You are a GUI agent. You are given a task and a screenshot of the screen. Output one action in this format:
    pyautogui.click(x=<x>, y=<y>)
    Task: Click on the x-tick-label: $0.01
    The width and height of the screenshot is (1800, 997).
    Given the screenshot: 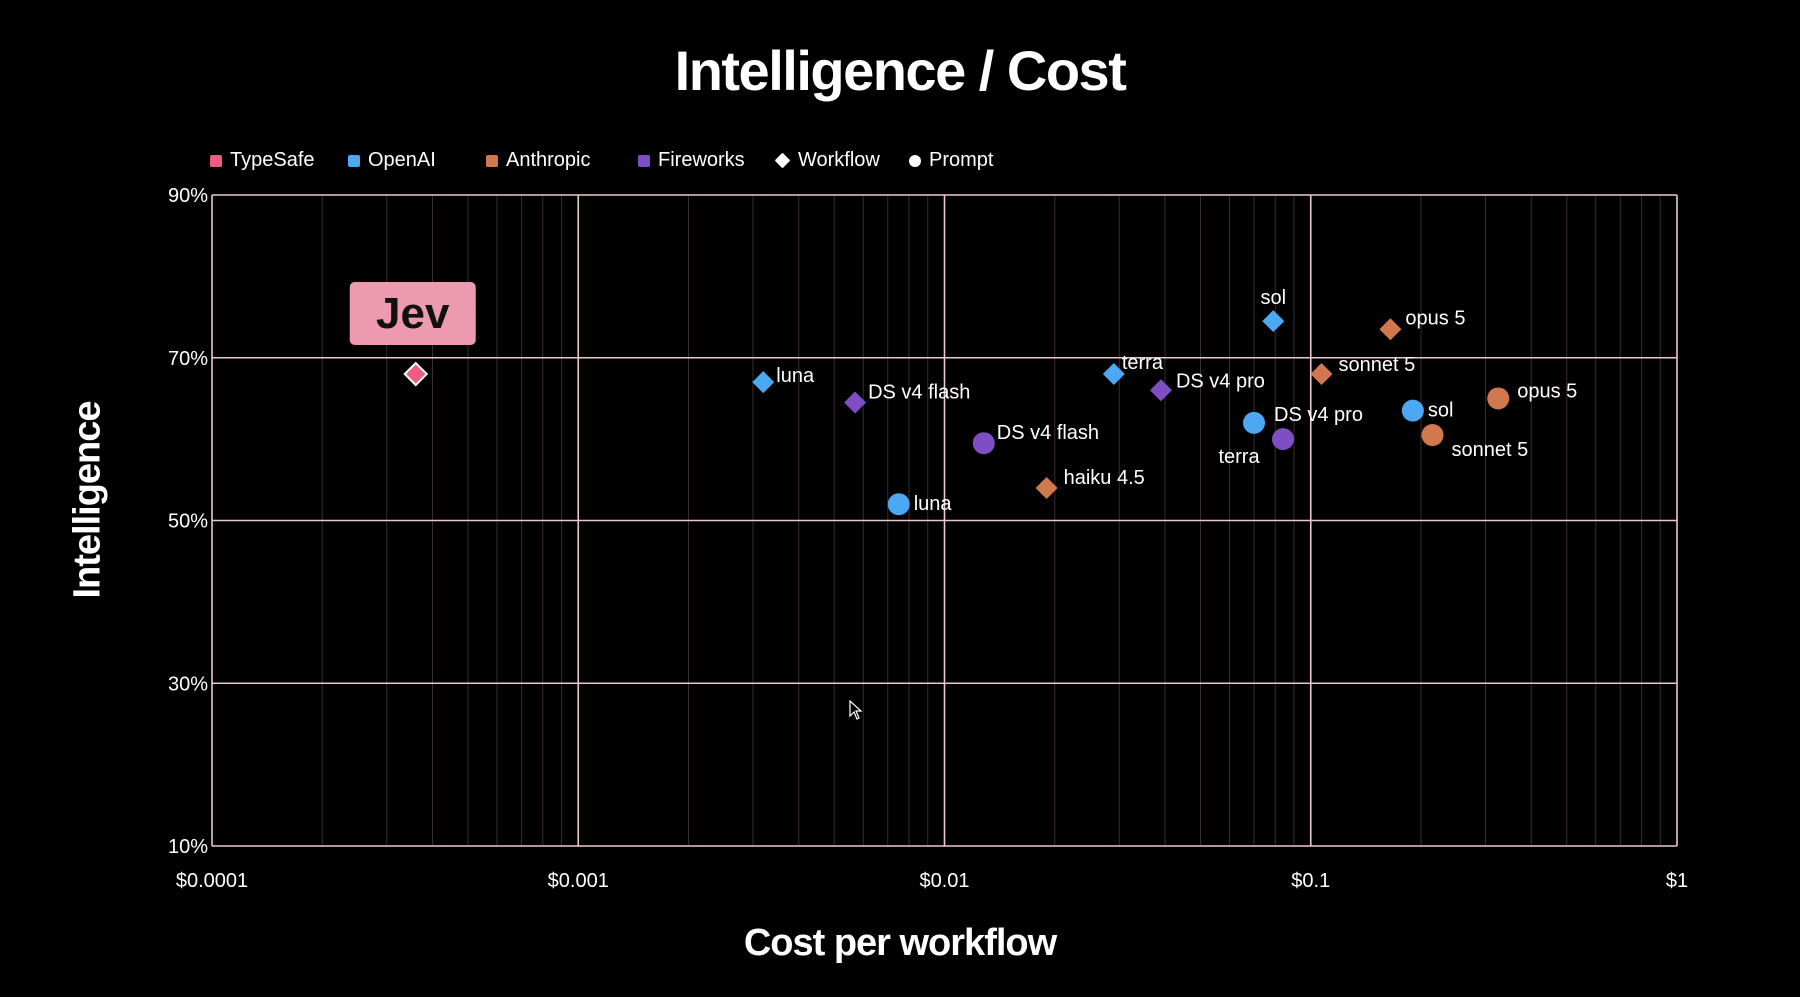 What is the action you would take?
    pyautogui.click(x=944, y=881)
    